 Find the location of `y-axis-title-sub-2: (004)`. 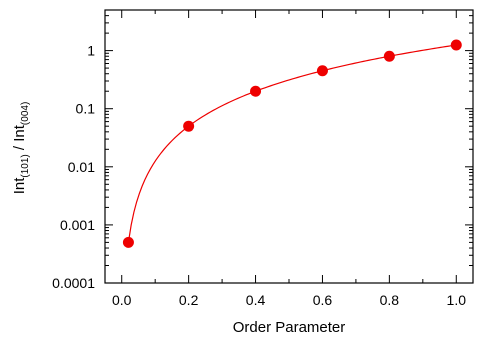

y-axis-title-sub-2: (004) is located at coordinates (25, 113).